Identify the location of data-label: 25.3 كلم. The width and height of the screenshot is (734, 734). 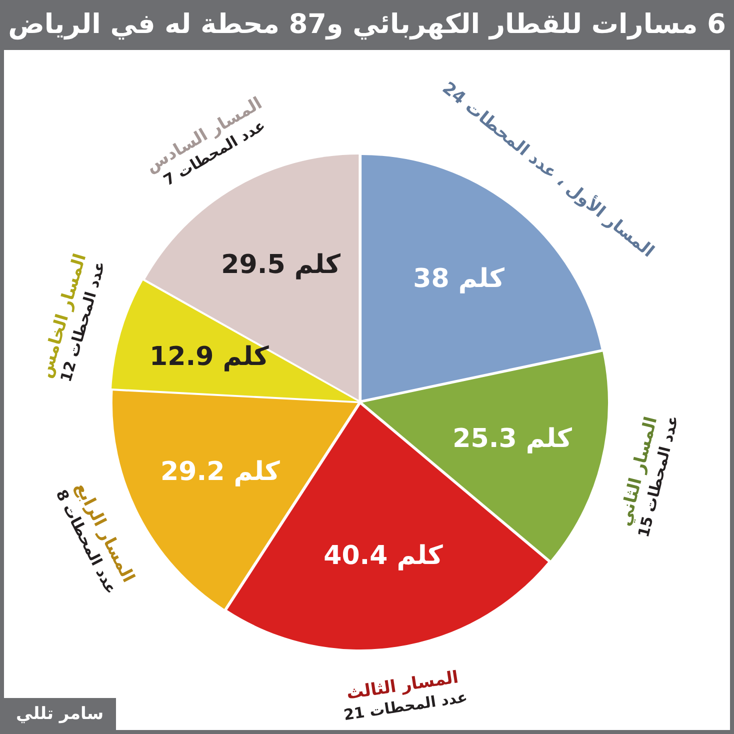
(512, 439).